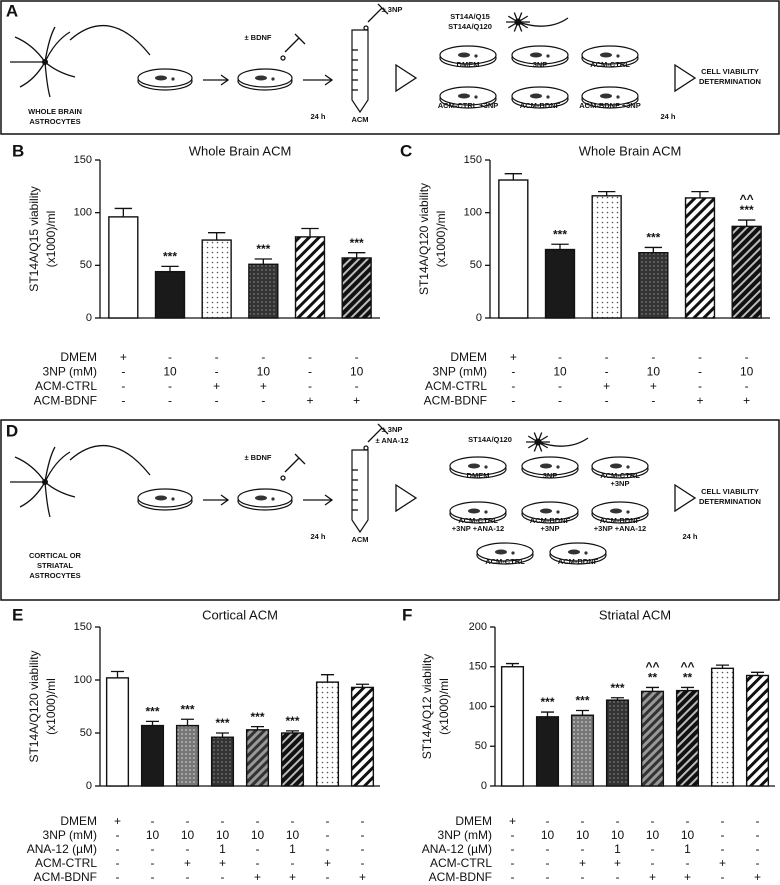 The height and width of the screenshot is (885, 780). Describe the element at coordinates (222, 849) in the screenshot. I see `condition-cell: 1` at that location.